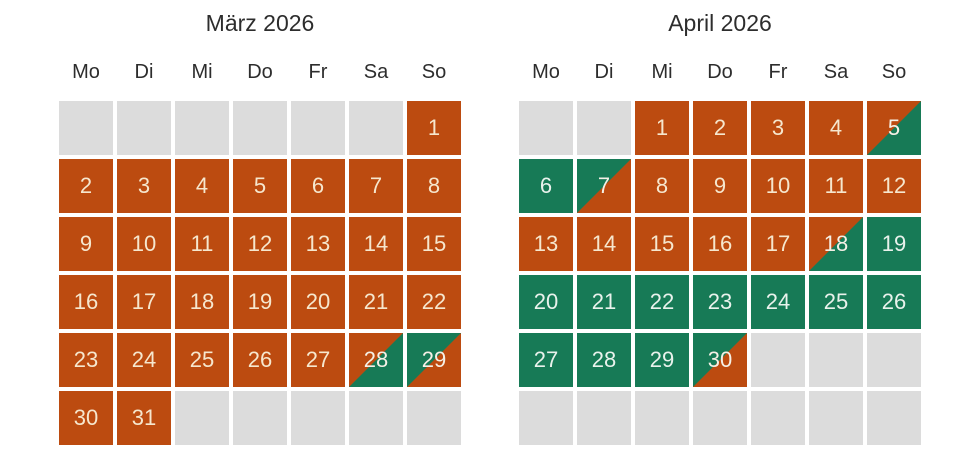  I want to click on day-number: 9, so click(86, 243).